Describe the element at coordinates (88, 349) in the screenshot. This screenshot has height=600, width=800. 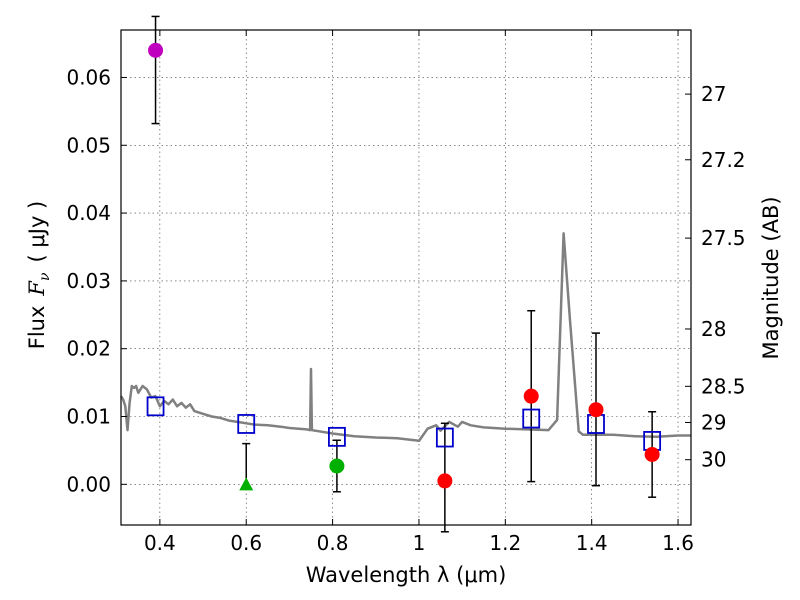
I see `y-tick-label: 0.02` at that location.